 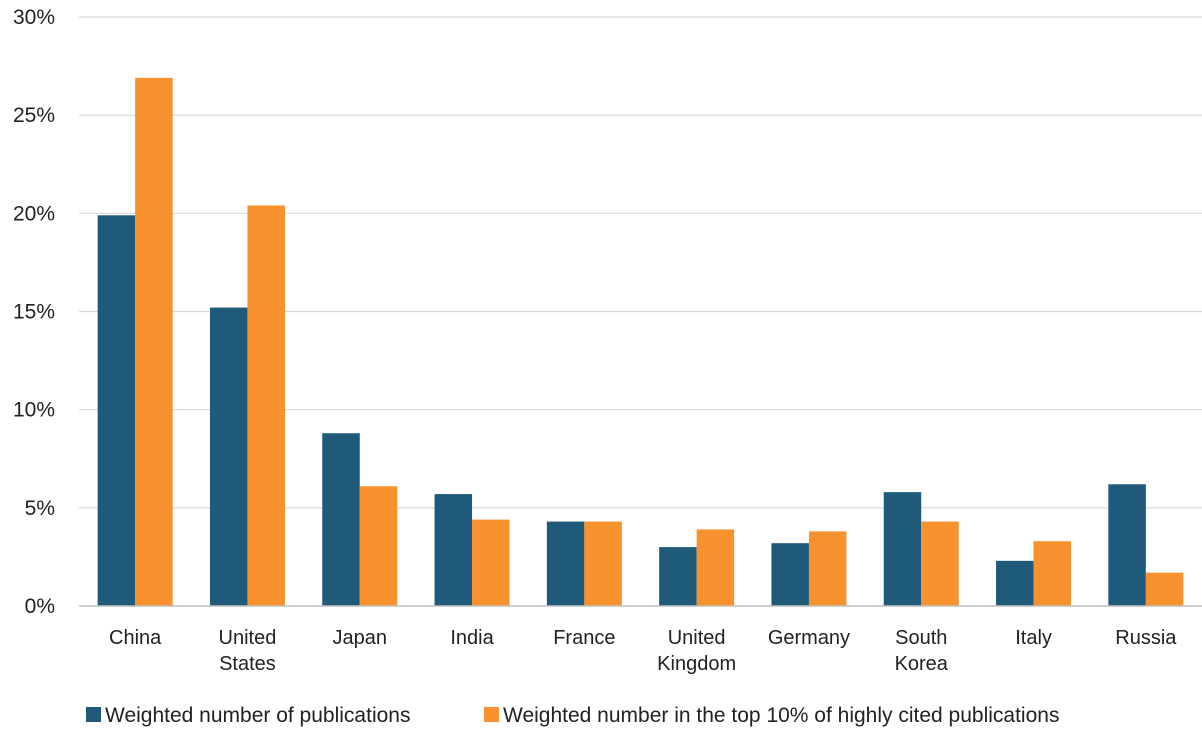 What do you see at coordinates (257, 715) in the screenshot?
I see `legend-label: Weighted number of publications` at bounding box center [257, 715].